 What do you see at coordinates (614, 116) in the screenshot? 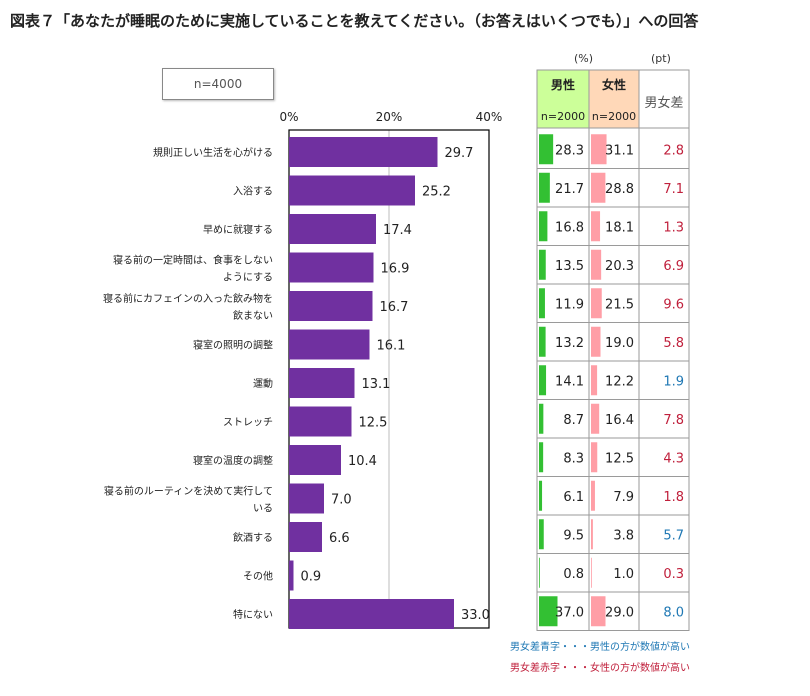
I see `female-header-n: n=2000` at bounding box center [614, 116].